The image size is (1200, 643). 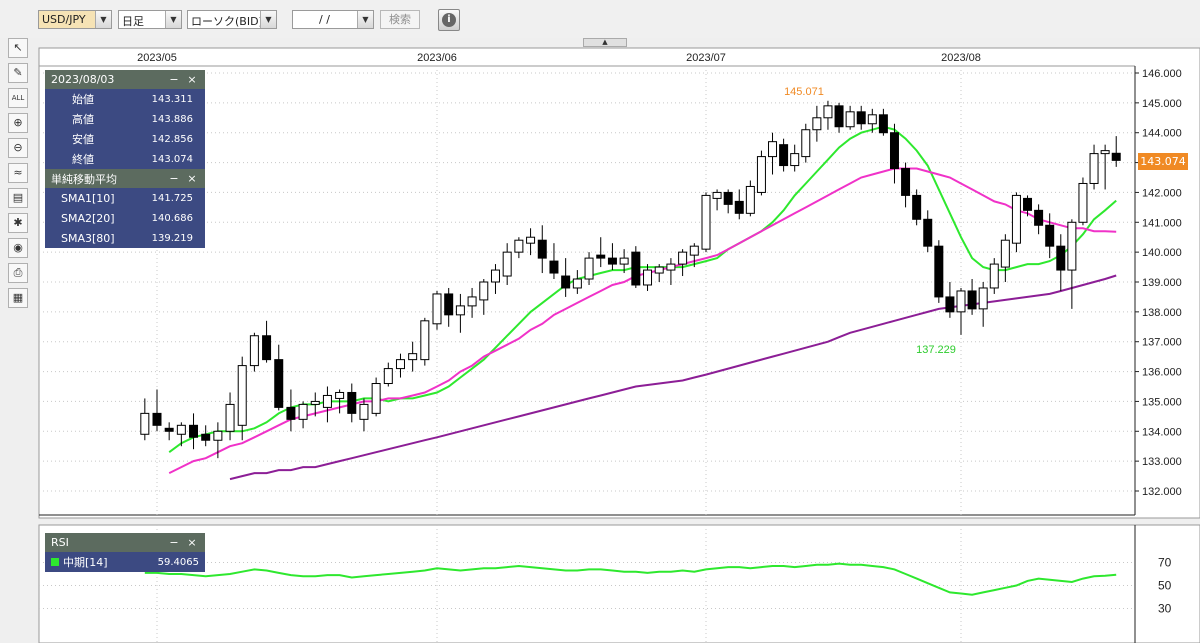 What do you see at coordinates (232, 19) in the screenshot?
I see `chart-type-select: ローソク(BID) ▼` at bounding box center [232, 19].